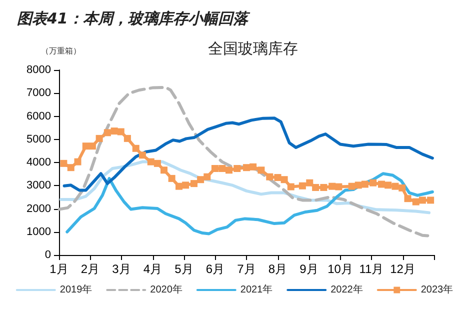 The height and width of the screenshot is (336, 469). Describe the element at coordinates (38, 186) in the screenshot. I see `y-tick-label: 3000` at that location.